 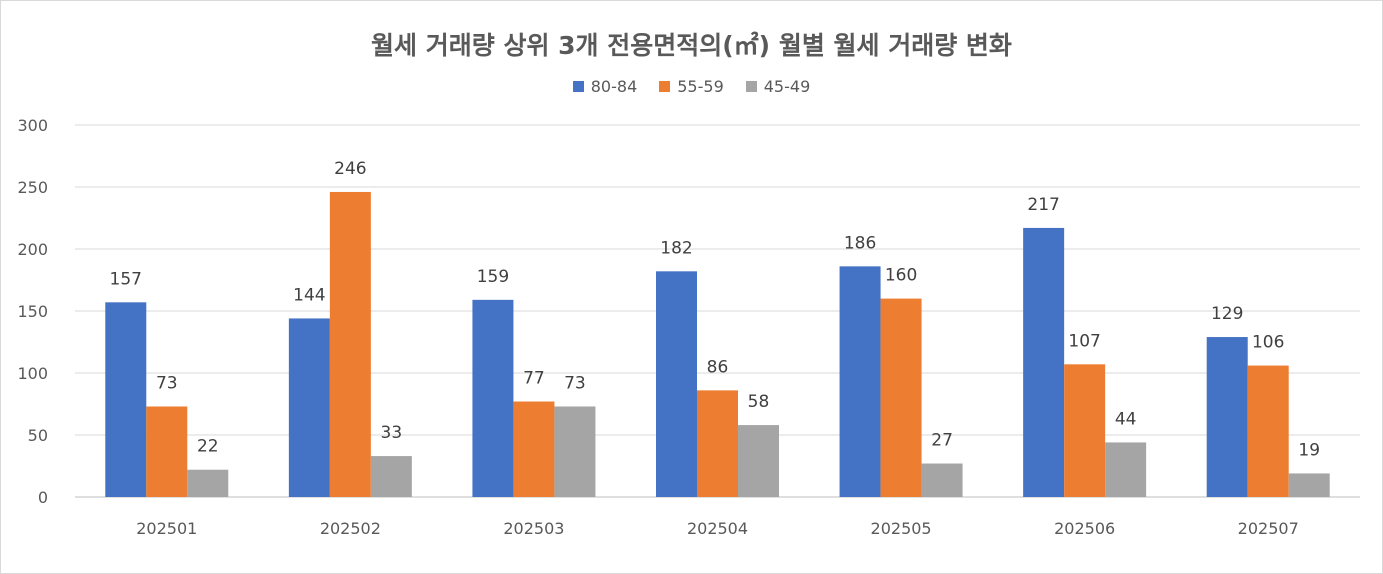 What do you see at coordinates (1126, 419) in the screenshot?
I see `data-label: 44` at bounding box center [1126, 419].